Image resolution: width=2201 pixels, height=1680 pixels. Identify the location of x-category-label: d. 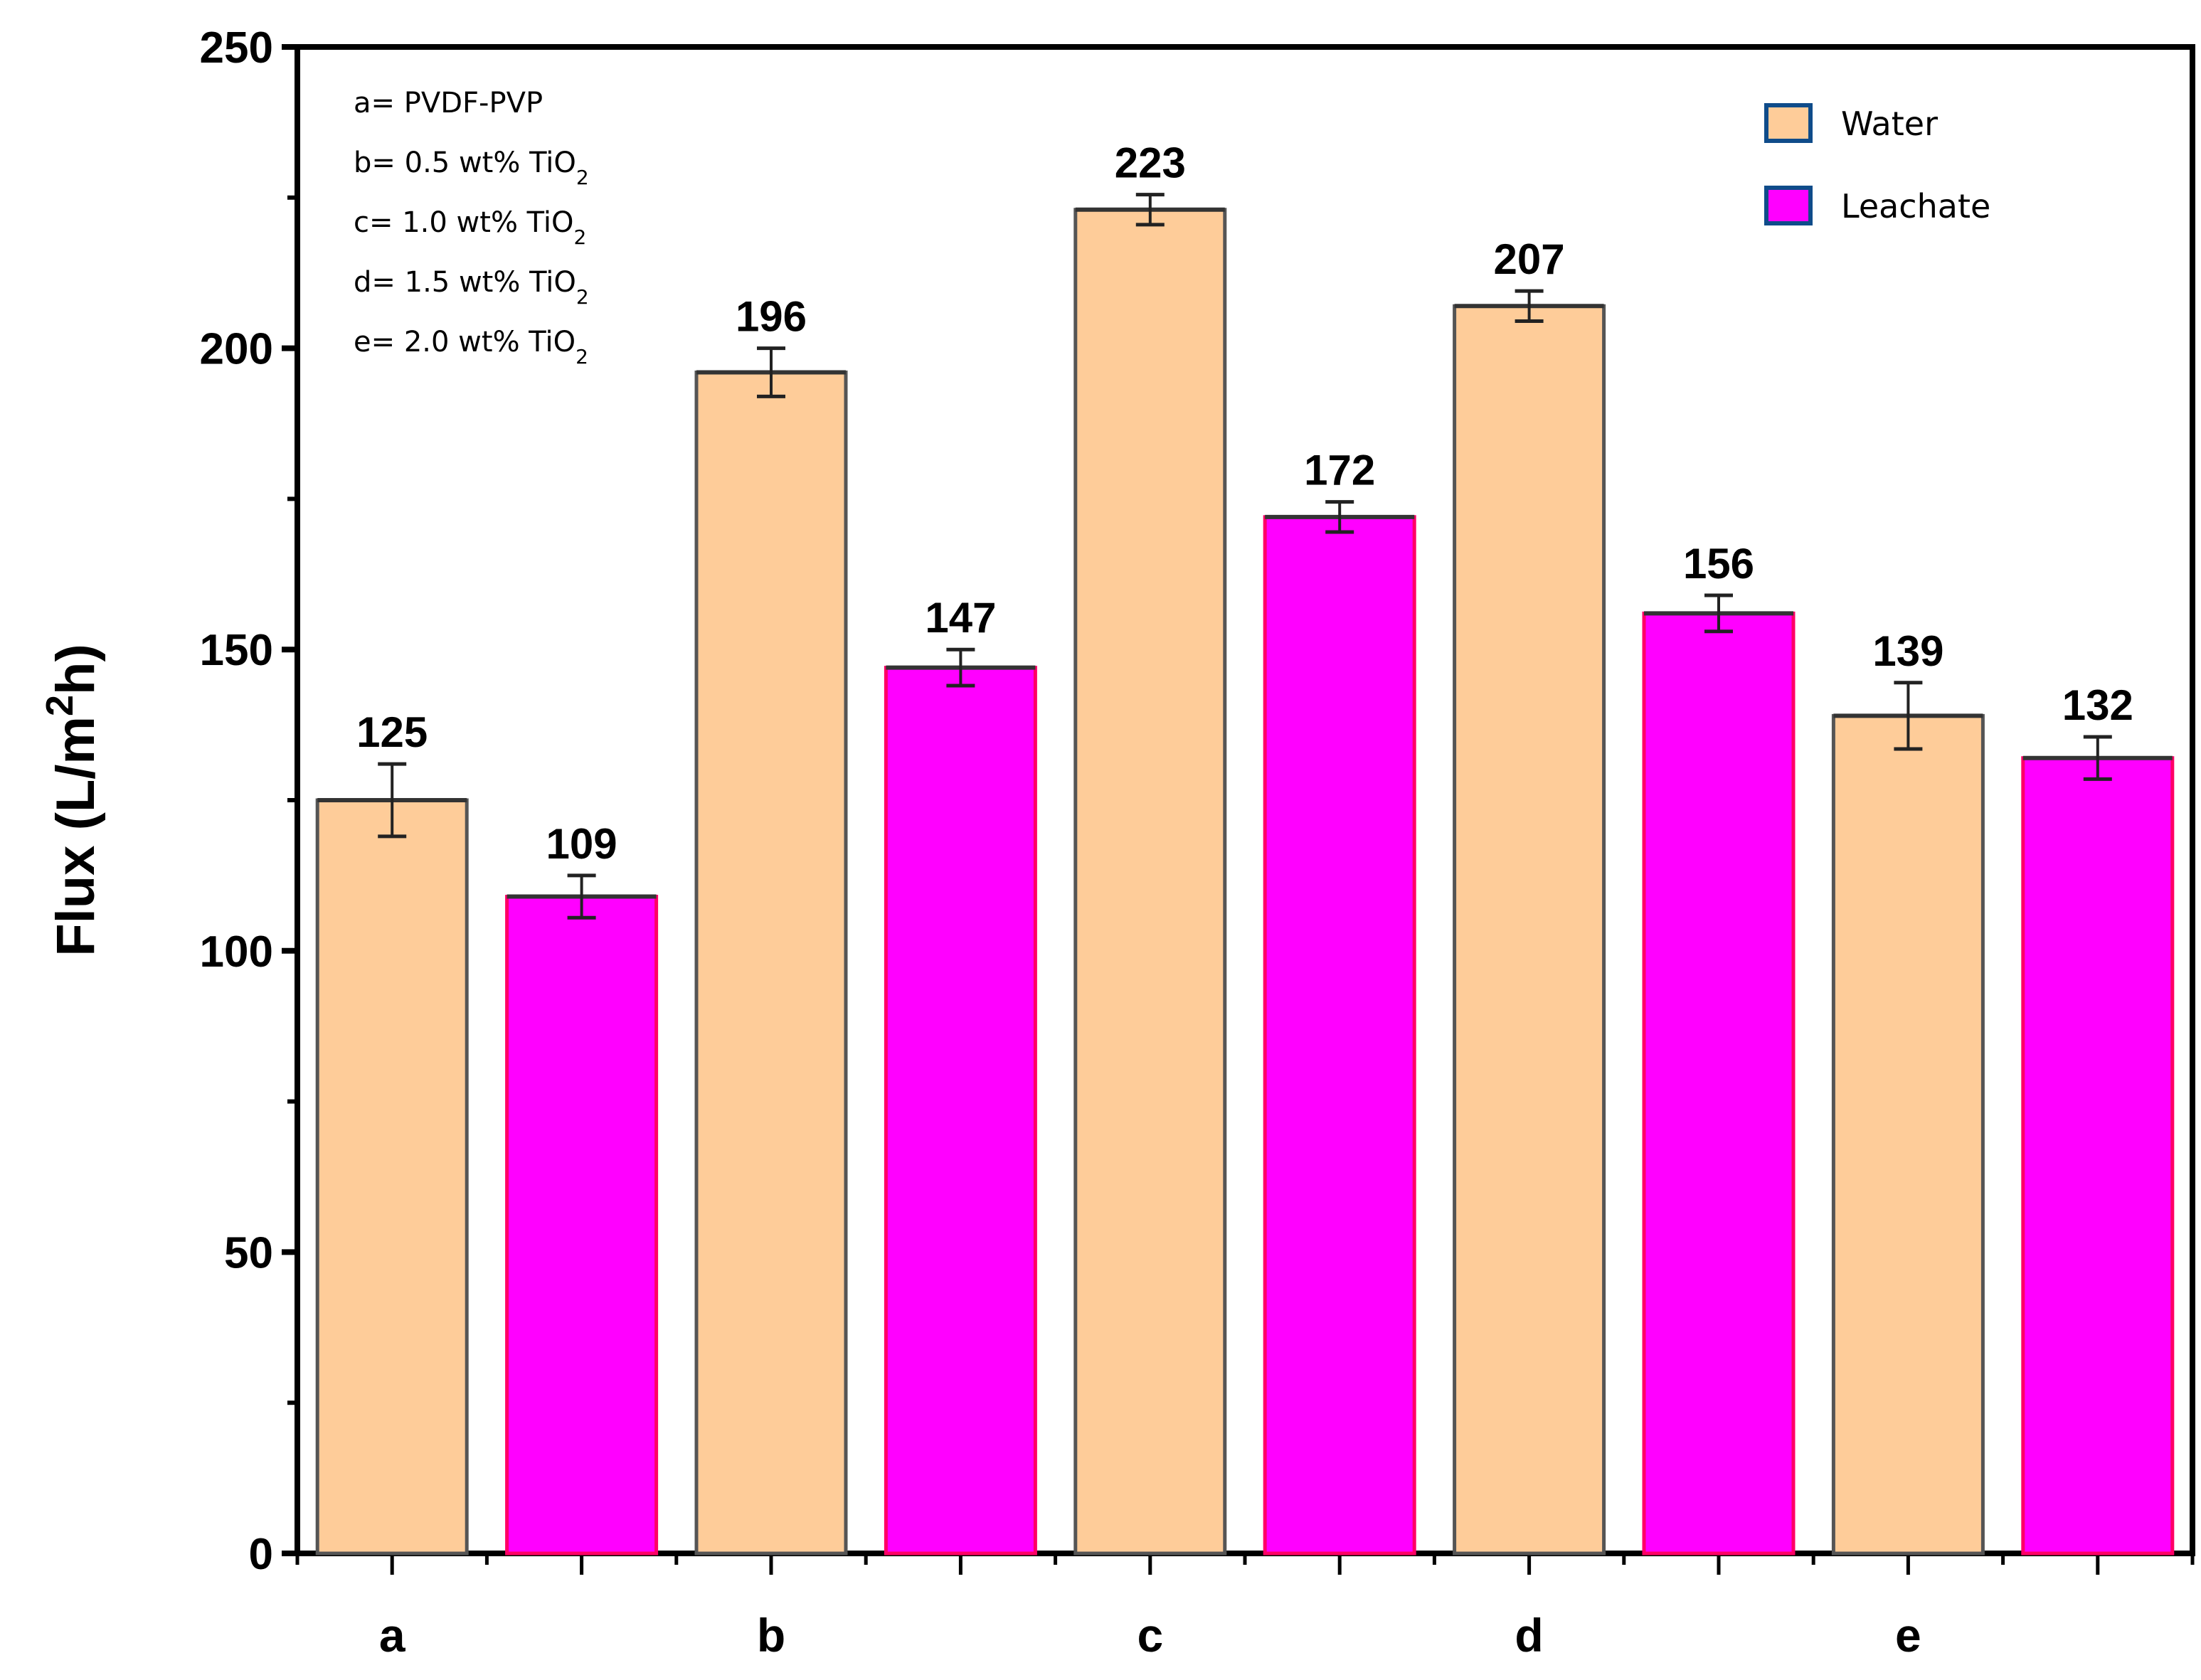
(1529, 1635).